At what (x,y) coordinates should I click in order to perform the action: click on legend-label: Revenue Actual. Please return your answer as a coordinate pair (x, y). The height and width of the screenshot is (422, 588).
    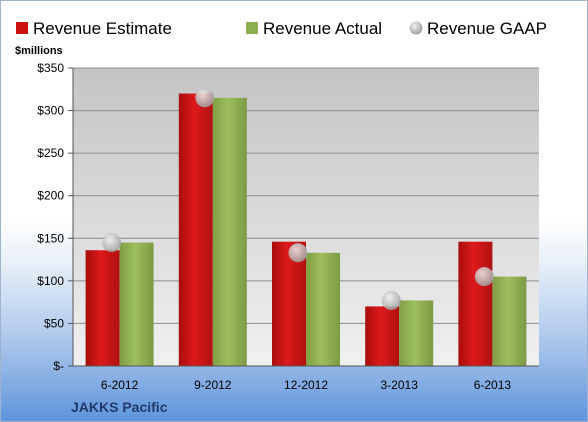
    Looking at the image, I should click on (322, 28).